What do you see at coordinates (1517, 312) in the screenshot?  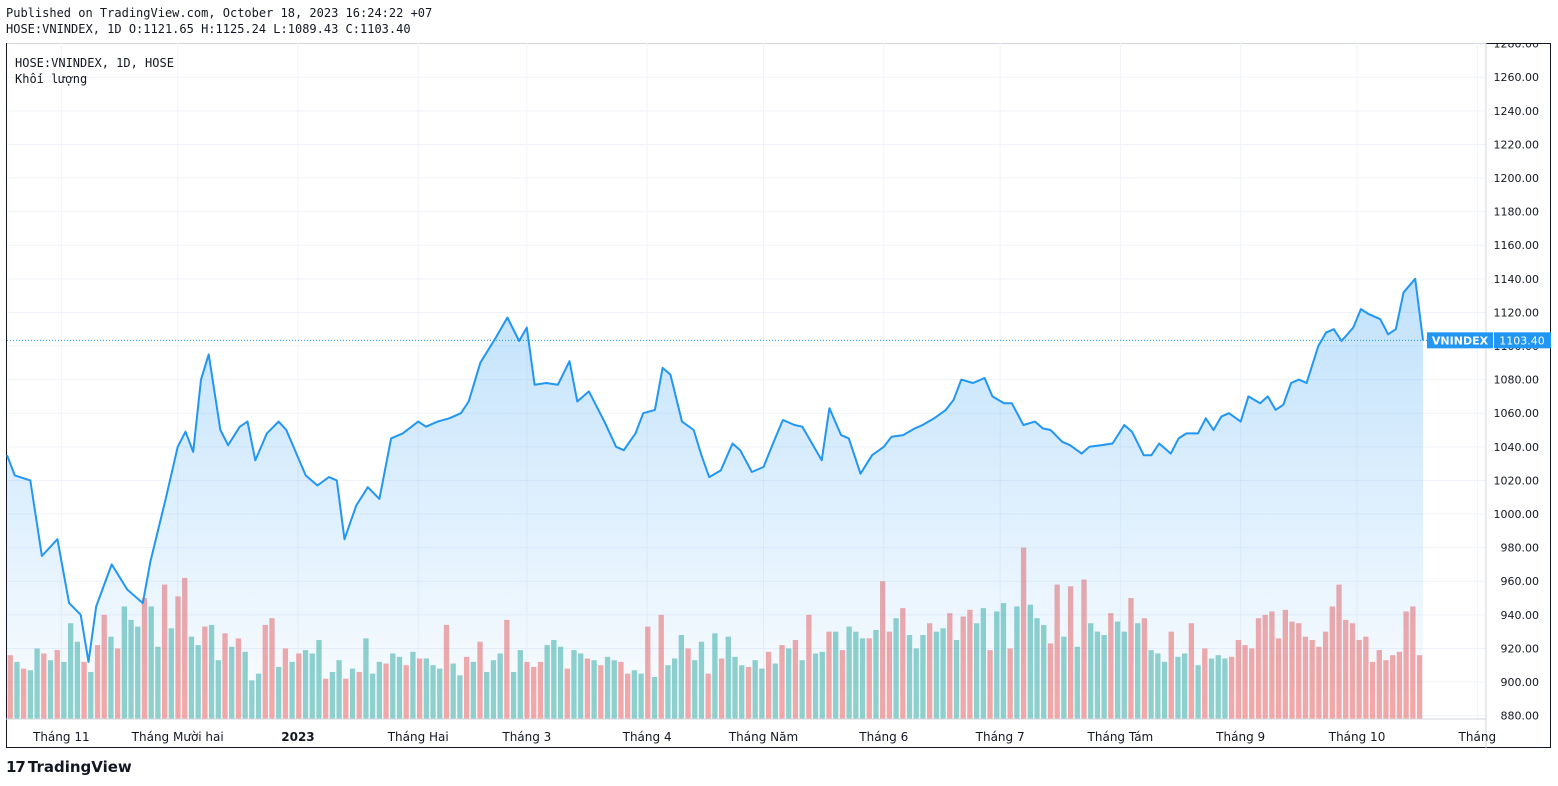 I see `y-tick-label: 1120.00` at bounding box center [1517, 312].